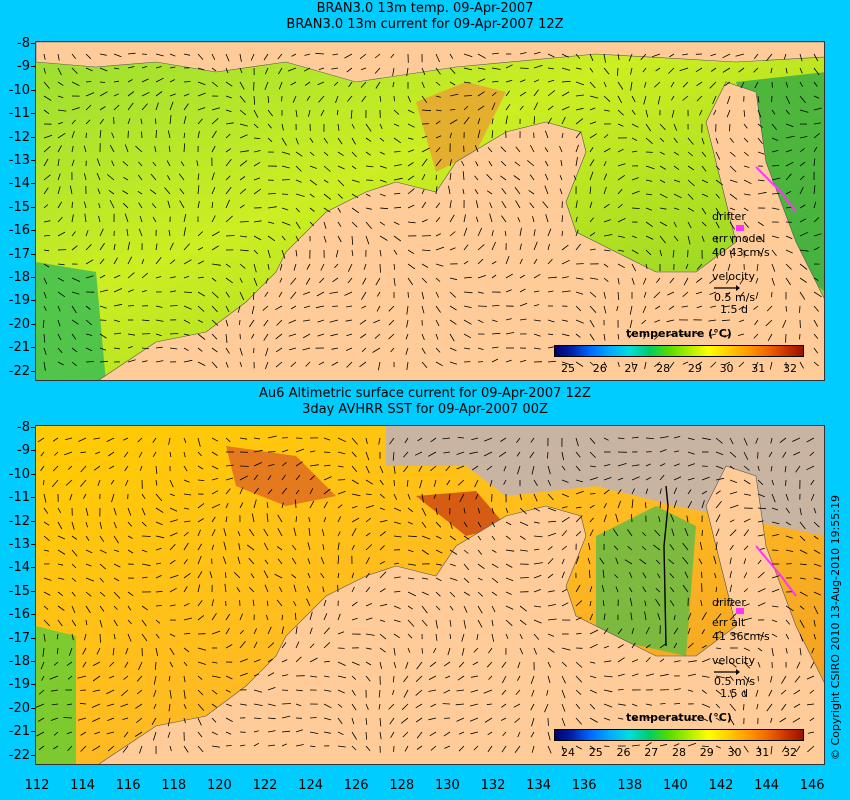 This screenshot has height=800, width=850. Describe the element at coordinates (584, 785) in the screenshot. I see `x-tick-label: 136` at that location.